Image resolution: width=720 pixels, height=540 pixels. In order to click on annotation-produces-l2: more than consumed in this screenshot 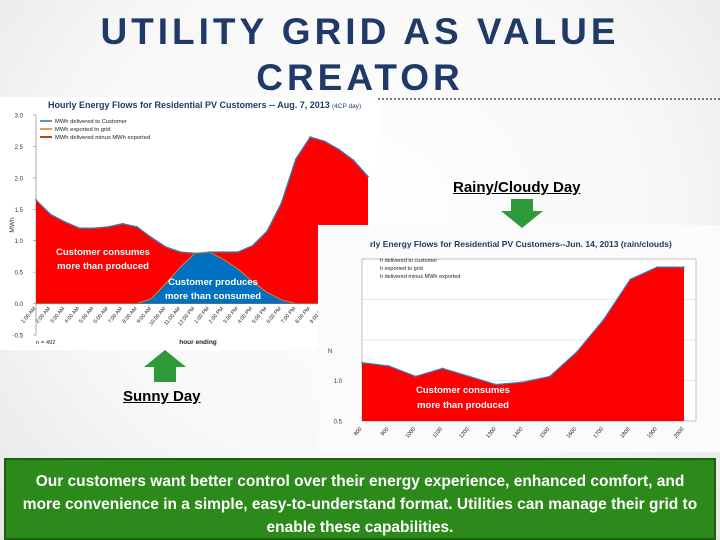, I will do `click(213, 296)`.